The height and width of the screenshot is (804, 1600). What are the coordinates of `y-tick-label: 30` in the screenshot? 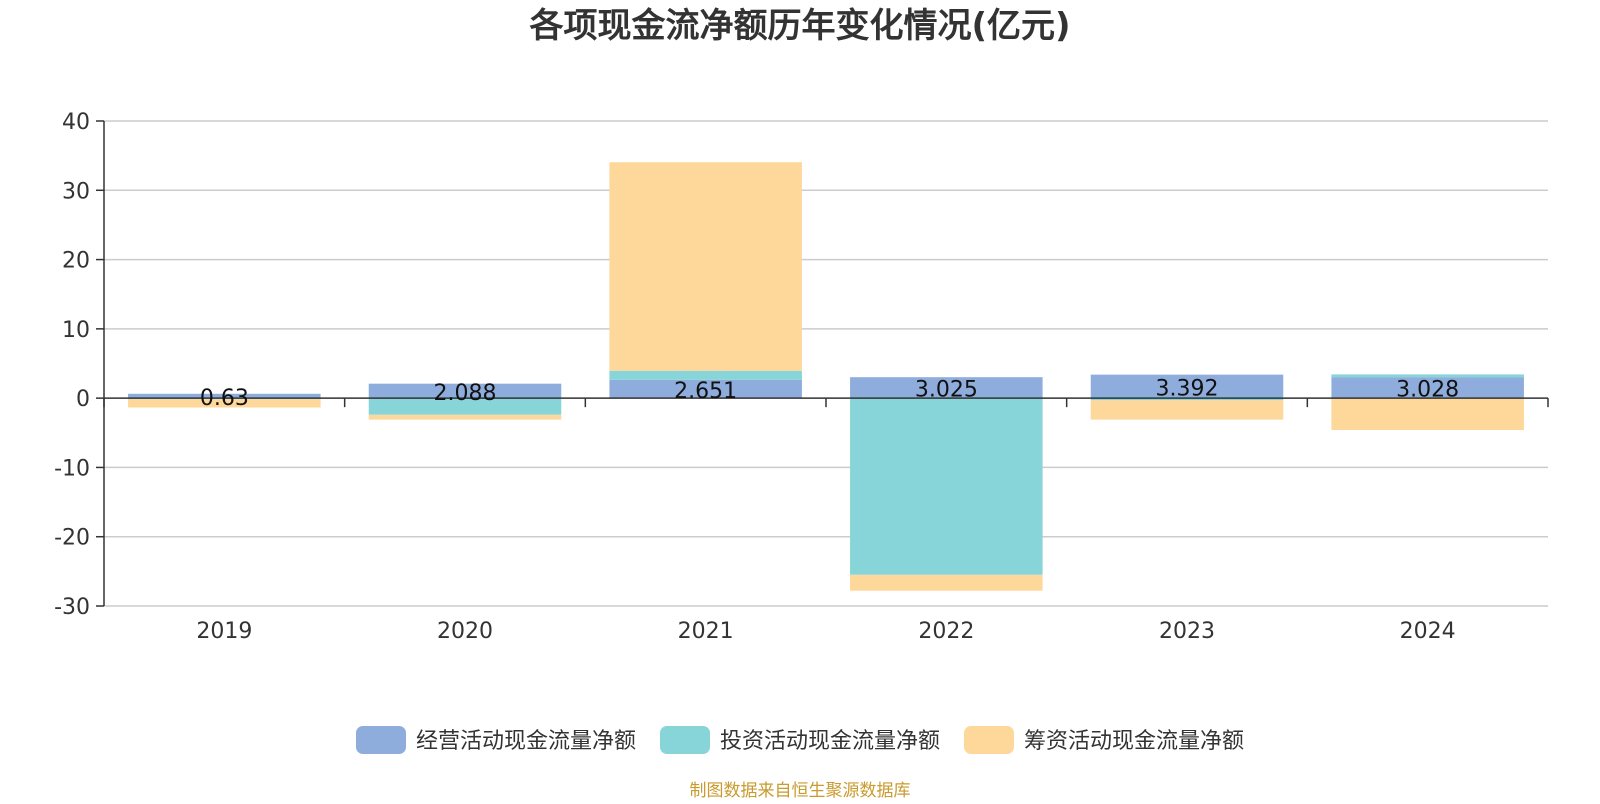 It's located at (76, 191).